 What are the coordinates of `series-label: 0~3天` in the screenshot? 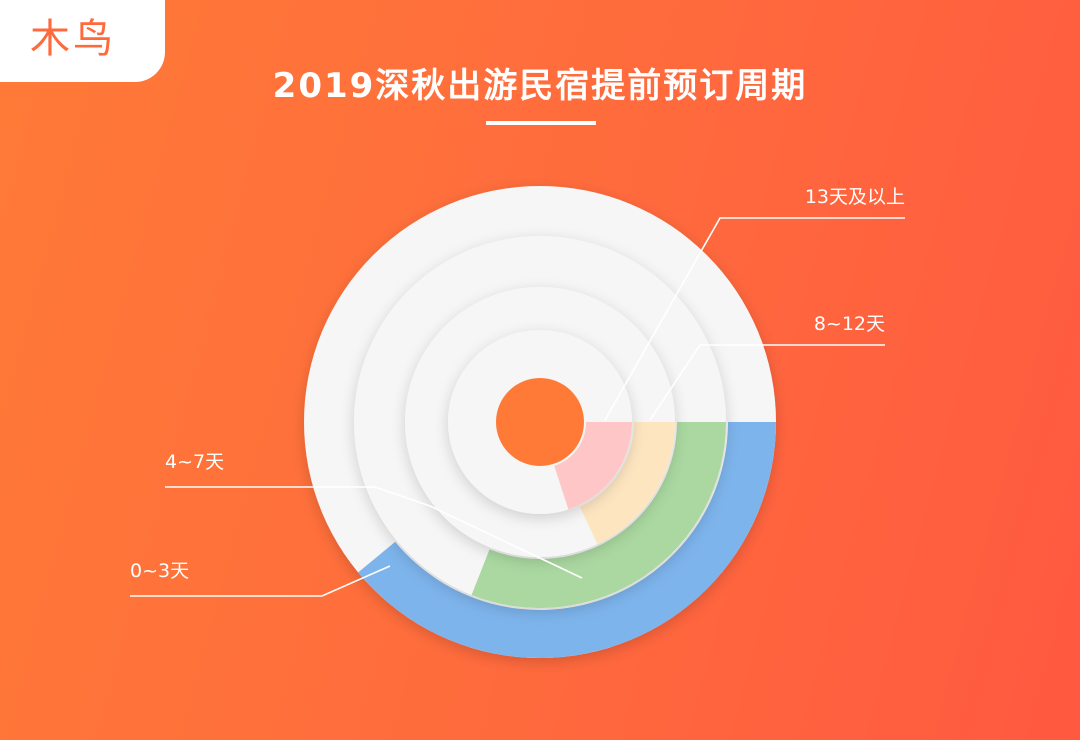 It's located at (159, 571).